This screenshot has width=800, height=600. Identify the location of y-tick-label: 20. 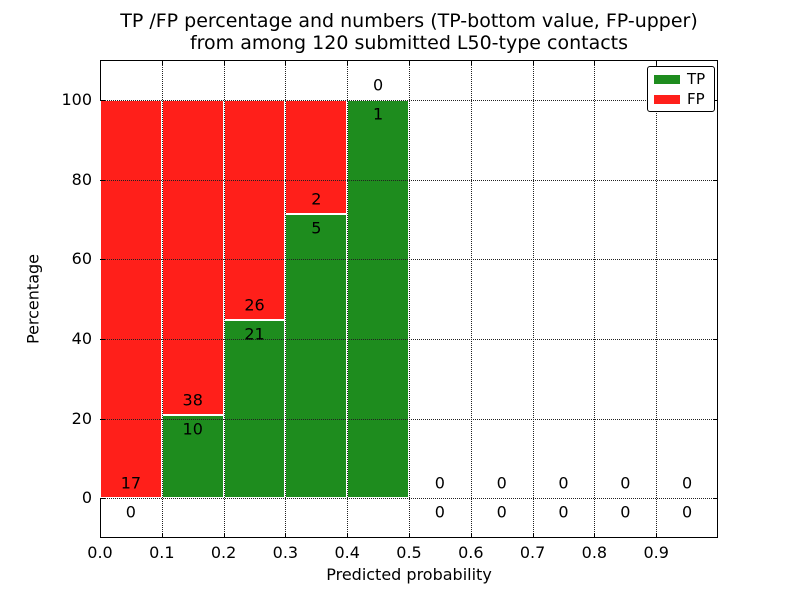
(81, 418).